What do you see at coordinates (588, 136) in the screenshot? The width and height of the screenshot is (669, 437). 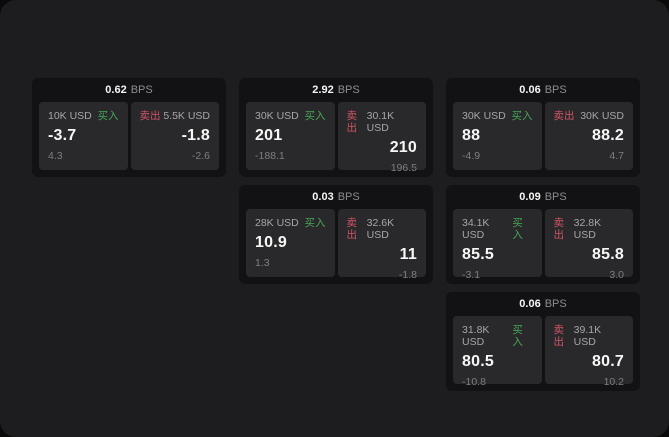 I see `sell-tile: 卖出 30K USD 88.2 4.7` at bounding box center [588, 136].